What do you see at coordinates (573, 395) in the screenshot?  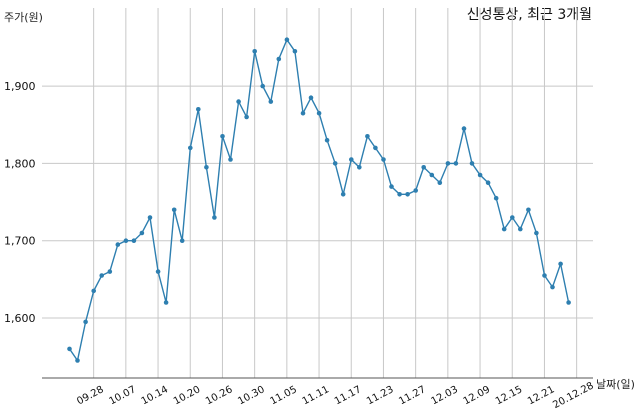 I see `x-tick-label: 20.12.28` at bounding box center [573, 395].